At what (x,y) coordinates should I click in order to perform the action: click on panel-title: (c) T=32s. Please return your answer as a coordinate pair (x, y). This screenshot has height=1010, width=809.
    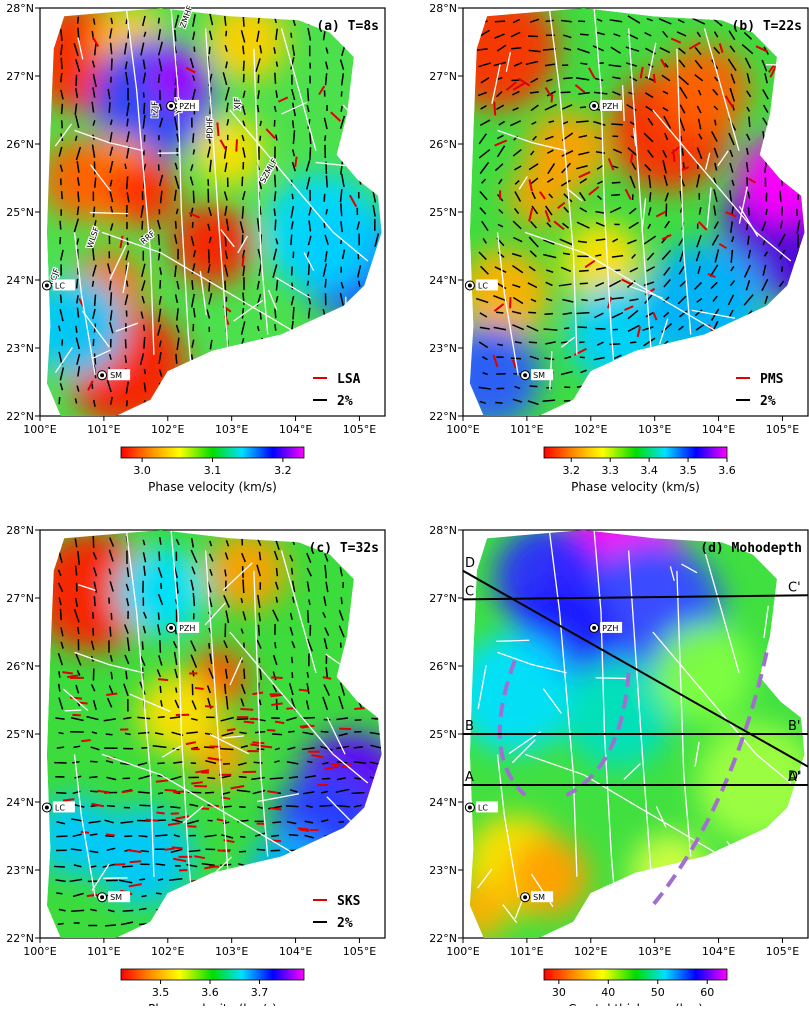
    Looking at the image, I should click on (344, 548).